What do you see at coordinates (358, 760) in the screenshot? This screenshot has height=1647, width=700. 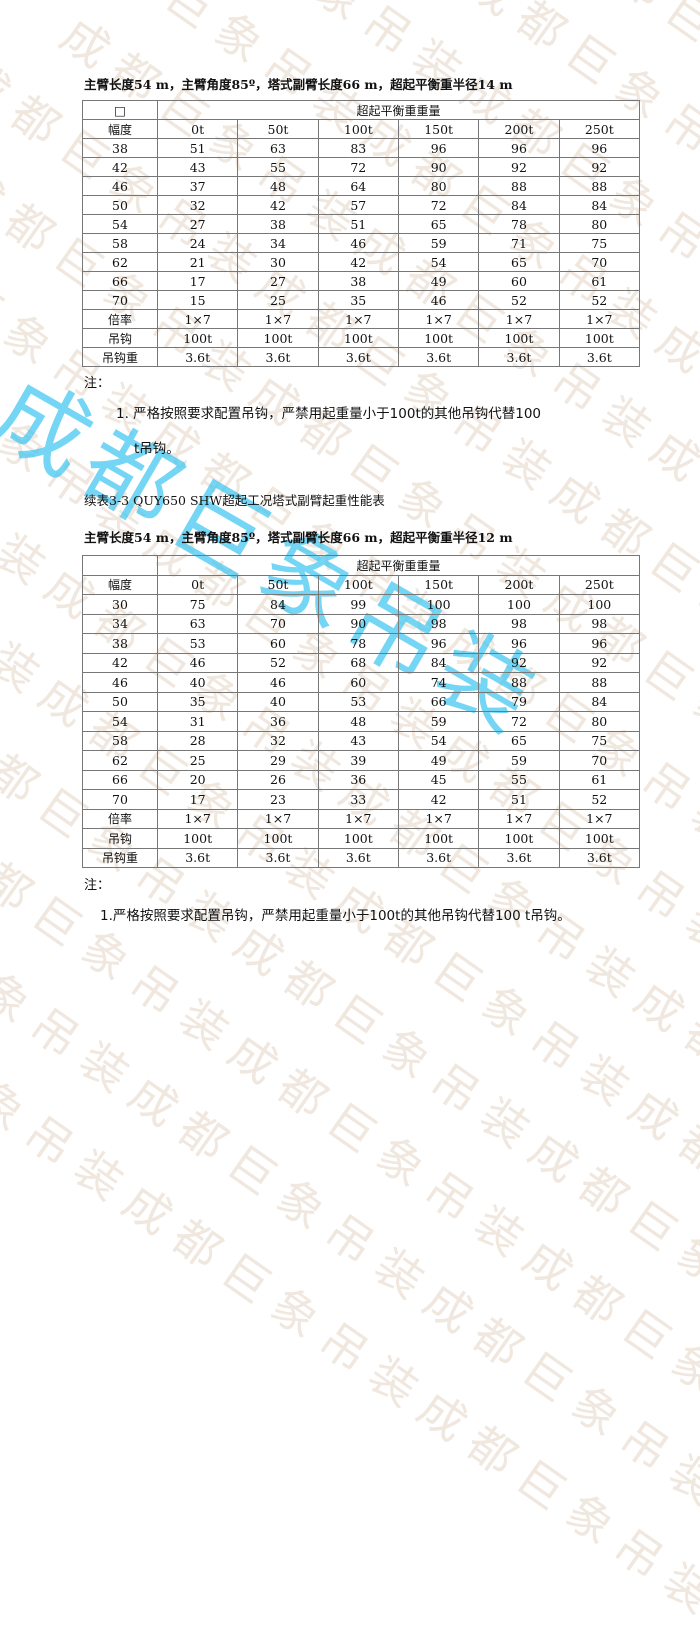 I see `table-cell: 39` at bounding box center [358, 760].